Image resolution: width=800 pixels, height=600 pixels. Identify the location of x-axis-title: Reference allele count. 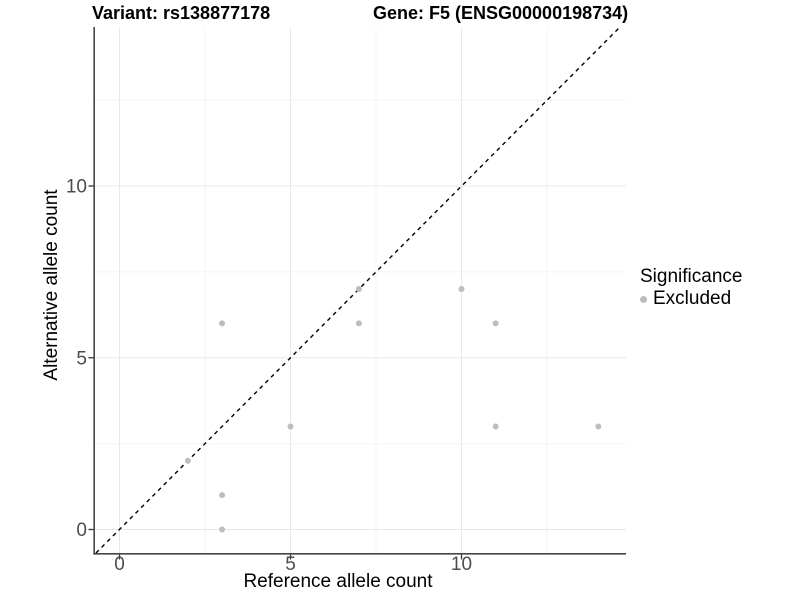
(338, 581).